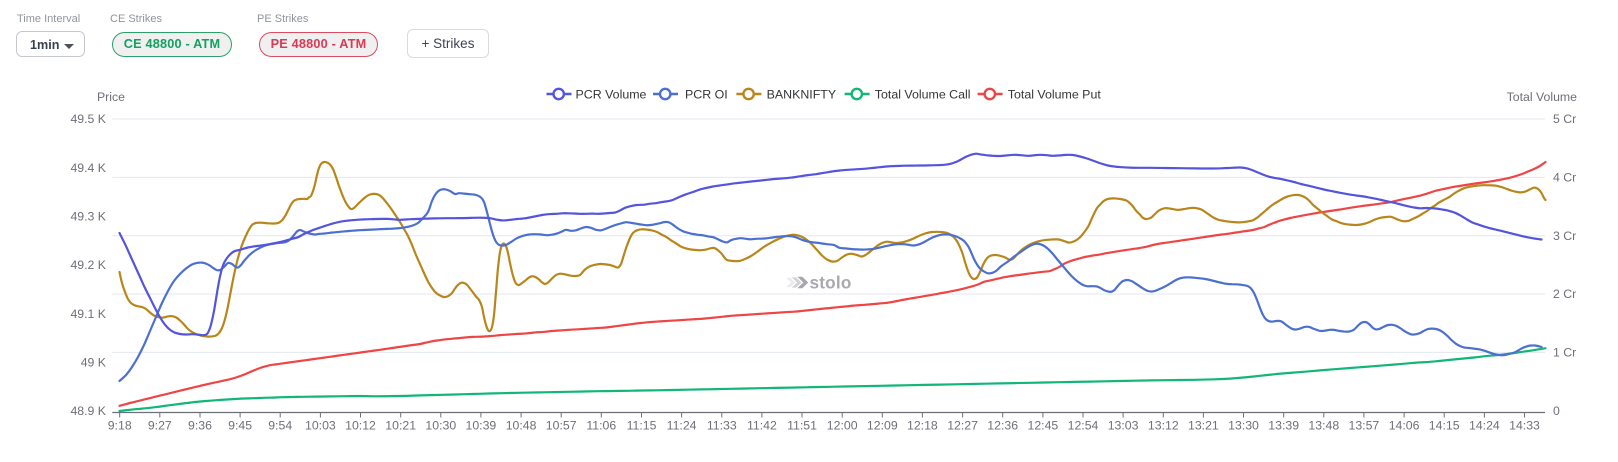 Image resolution: width=1618 pixels, height=462 pixels. What do you see at coordinates (601, 426) in the screenshot?
I see `svg-text: 11:06` at bounding box center [601, 426].